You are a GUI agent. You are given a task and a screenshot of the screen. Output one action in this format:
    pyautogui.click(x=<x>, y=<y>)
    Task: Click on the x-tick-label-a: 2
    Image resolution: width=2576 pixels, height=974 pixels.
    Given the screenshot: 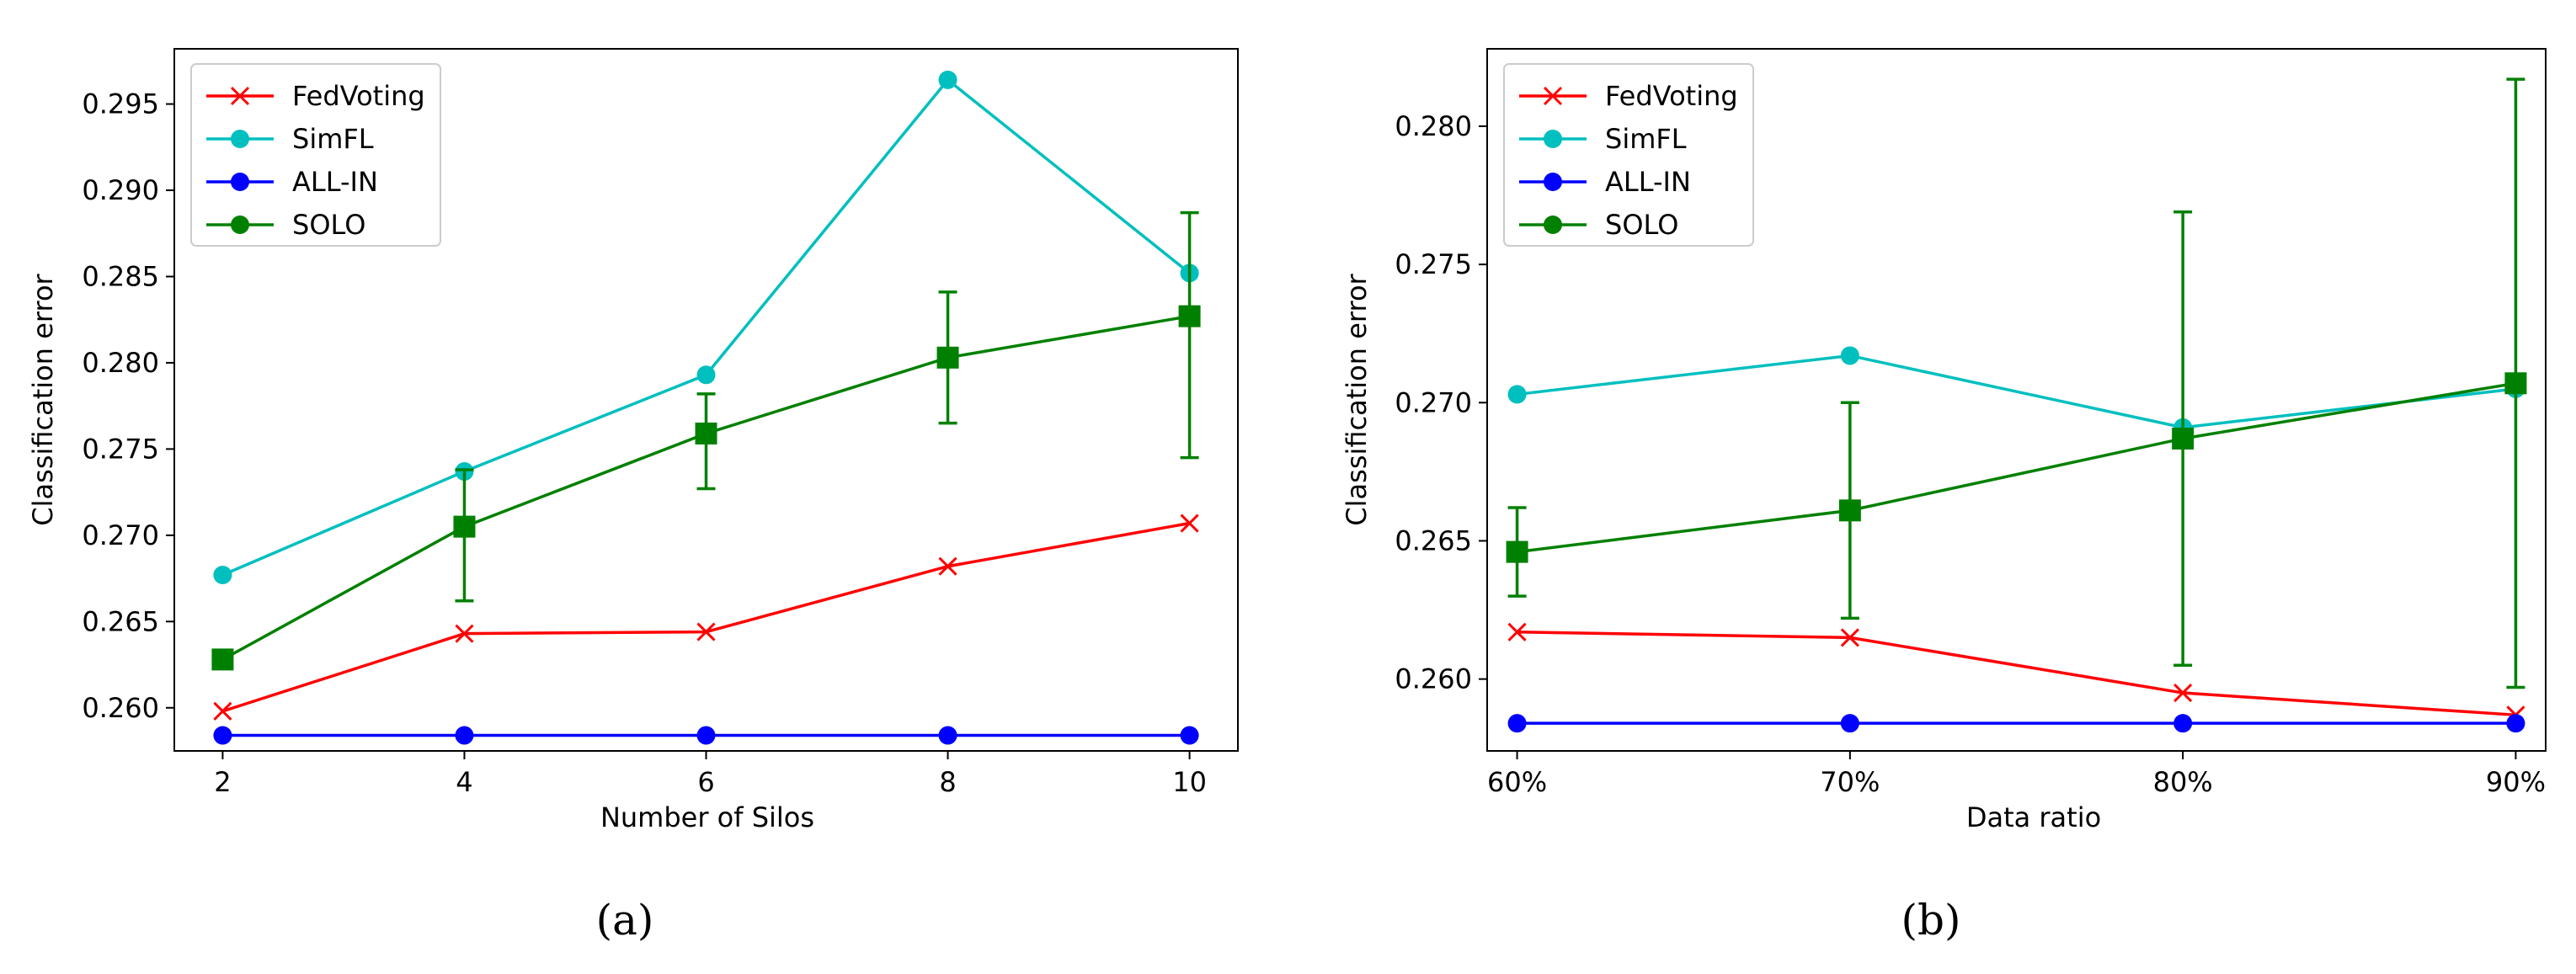 What is the action you would take?
    pyautogui.click(x=222, y=782)
    